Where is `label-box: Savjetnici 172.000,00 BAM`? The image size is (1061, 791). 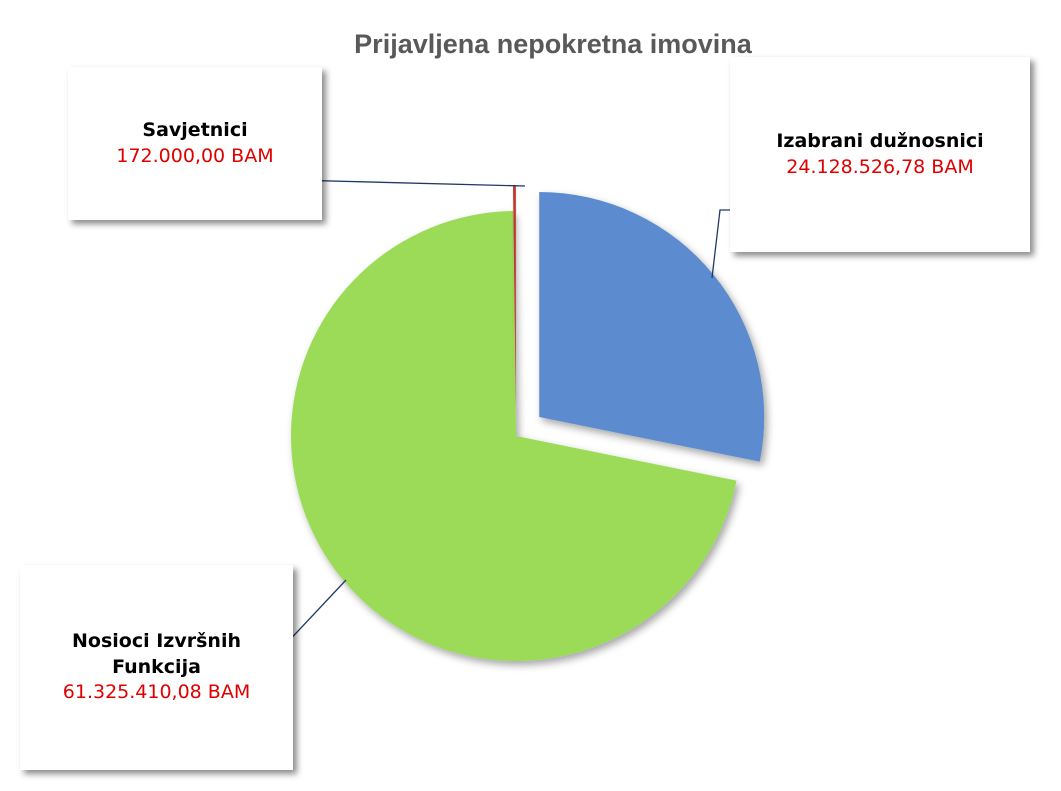 label-box: Savjetnici 172.000,00 BAM is located at coordinates (195, 143).